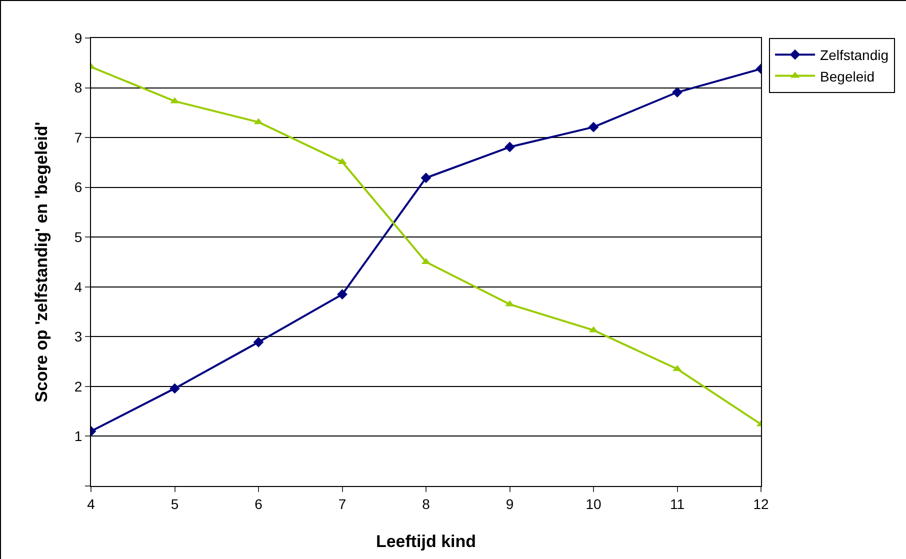 The height and width of the screenshot is (559, 906). Describe the element at coordinates (78, 88) in the screenshot. I see `y-tick-label: 8` at that location.